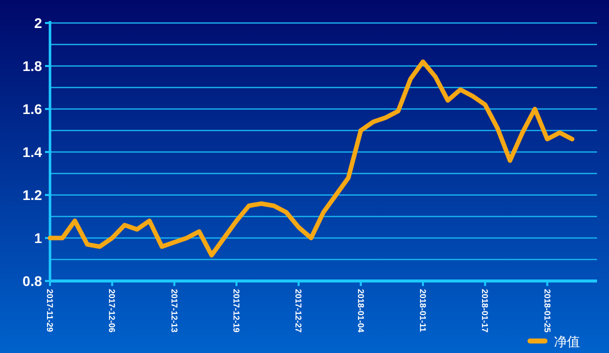  Describe the element at coordinates (547, 311) in the screenshot. I see `x-tick-label: 2018-01-25` at that location.